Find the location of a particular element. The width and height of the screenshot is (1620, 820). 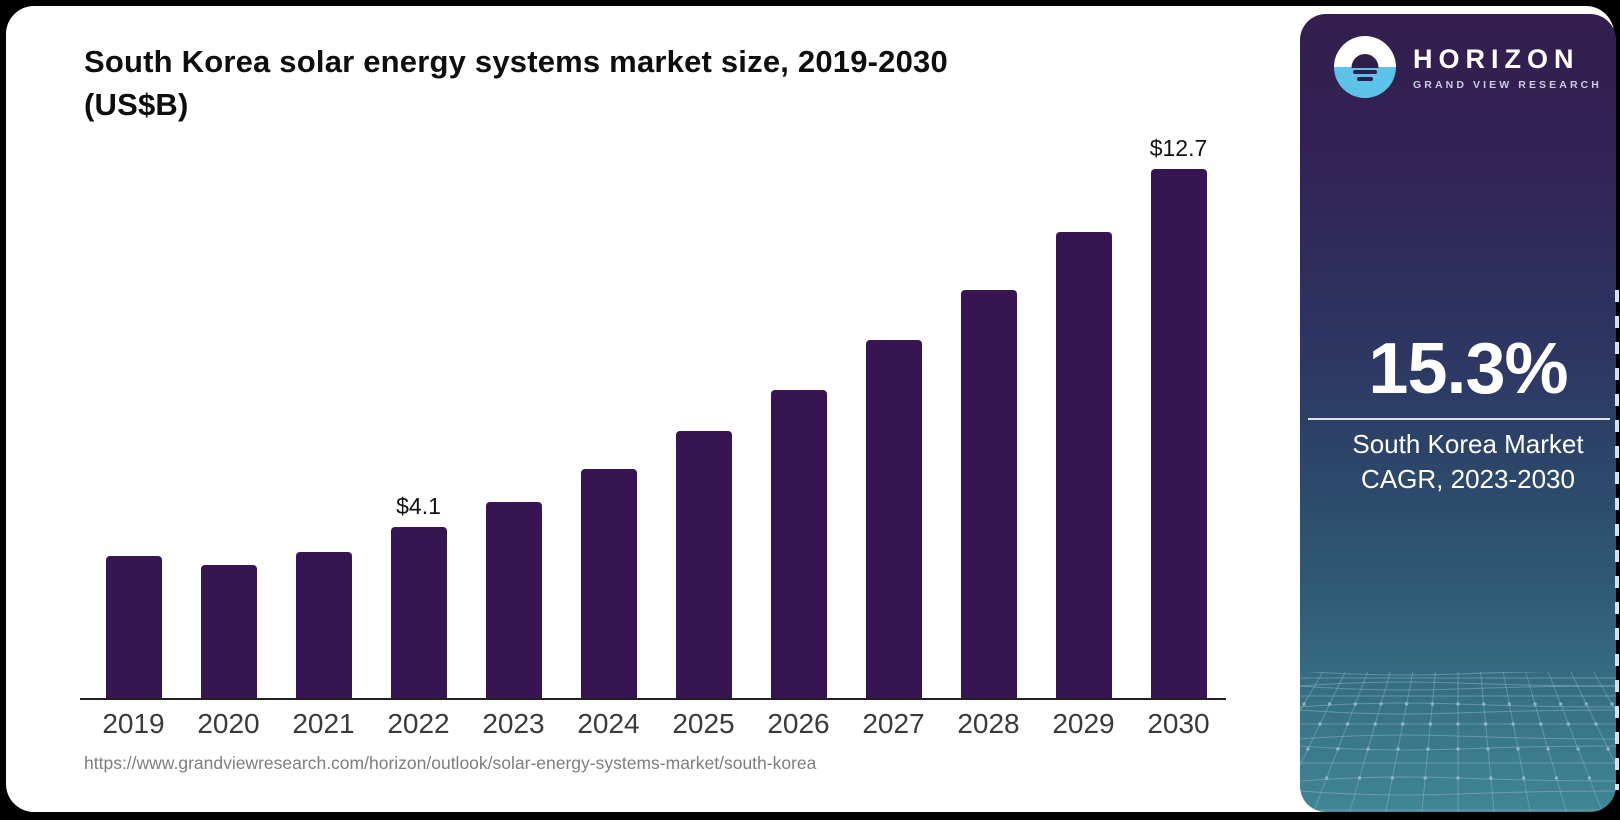

bar-2030 is located at coordinates (1178, 433).